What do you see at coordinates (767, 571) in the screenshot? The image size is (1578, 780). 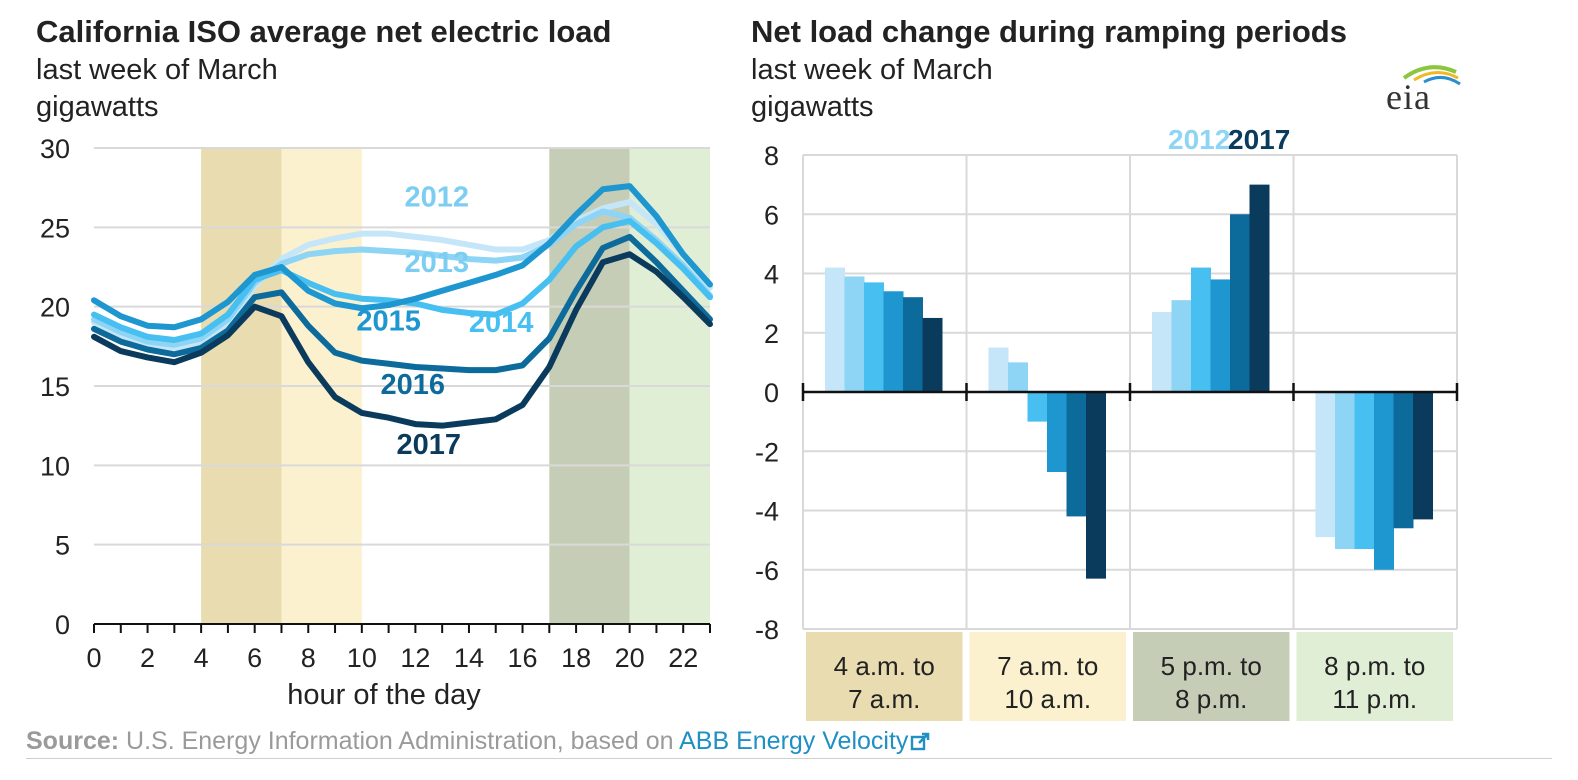 I see `right-y-tick-label: -6` at bounding box center [767, 571].